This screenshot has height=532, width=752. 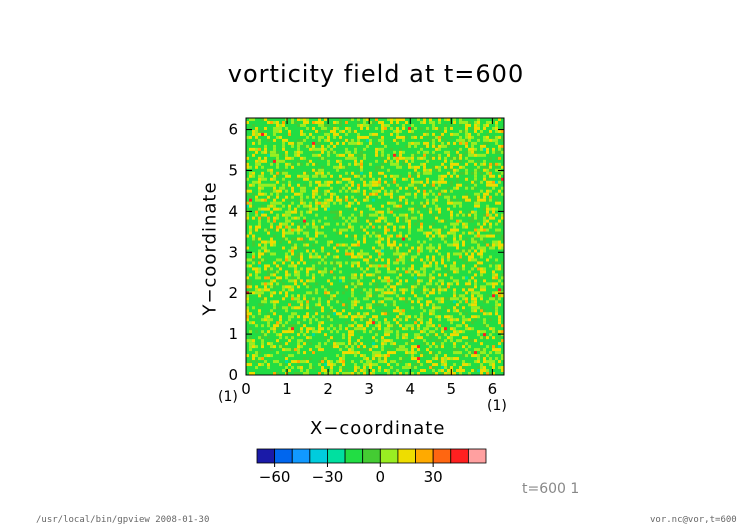 What do you see at coordinates (371, 456) in the screenshot?
I see `colorbar-cells` at bounding box center [371, 456].